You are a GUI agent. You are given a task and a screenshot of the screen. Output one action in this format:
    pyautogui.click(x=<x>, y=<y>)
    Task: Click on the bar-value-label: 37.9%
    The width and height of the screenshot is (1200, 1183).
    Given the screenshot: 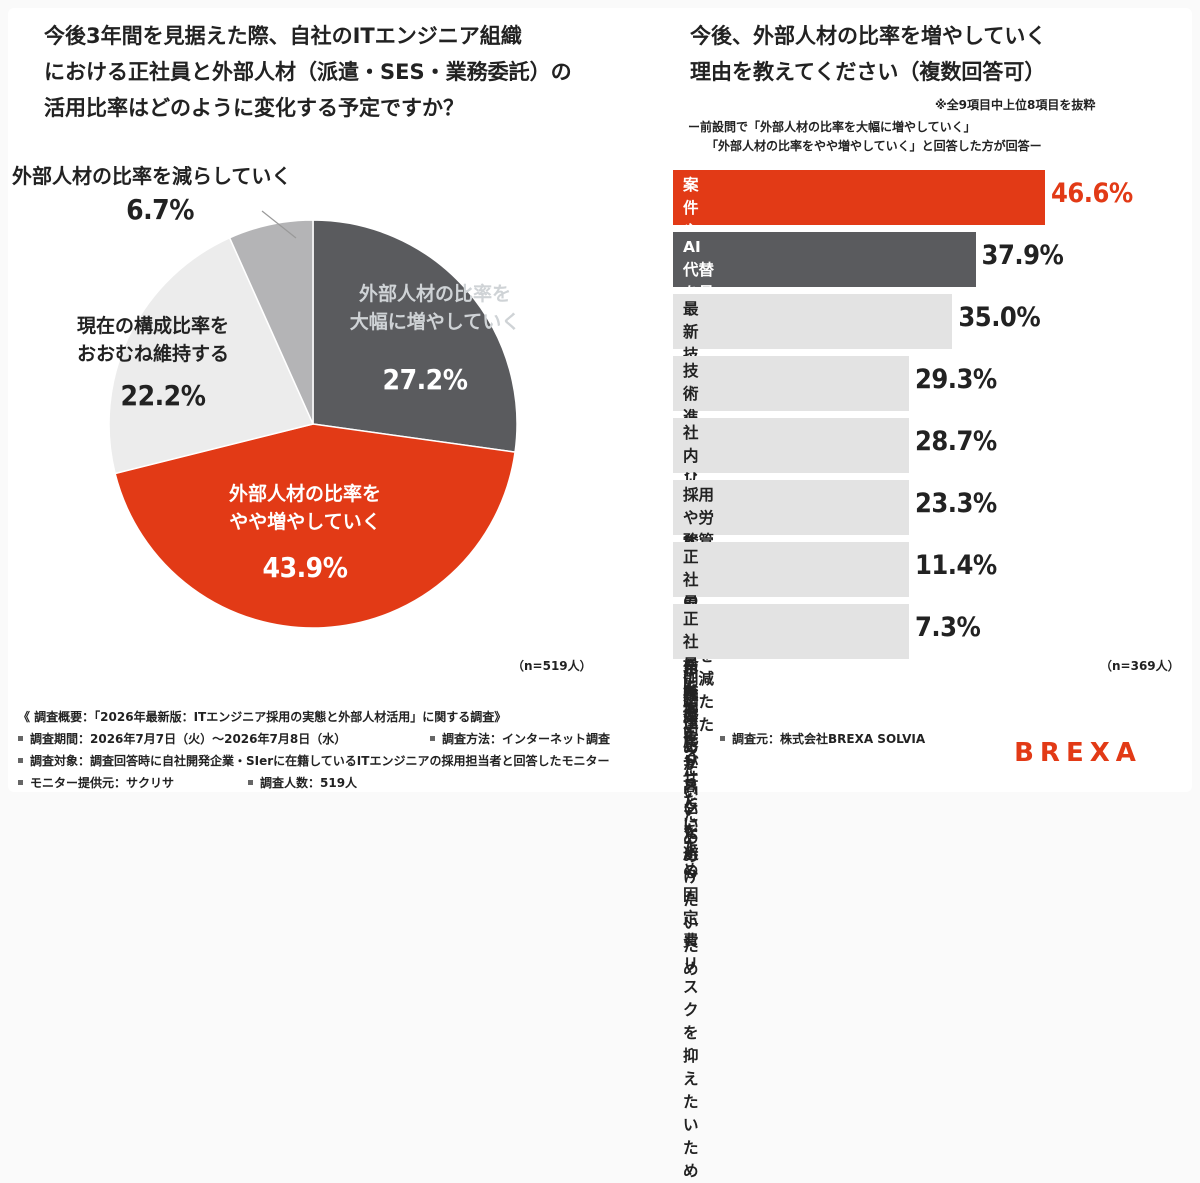 What is the action you would take?
    pyautogui.click(x=1022, y=255)
    